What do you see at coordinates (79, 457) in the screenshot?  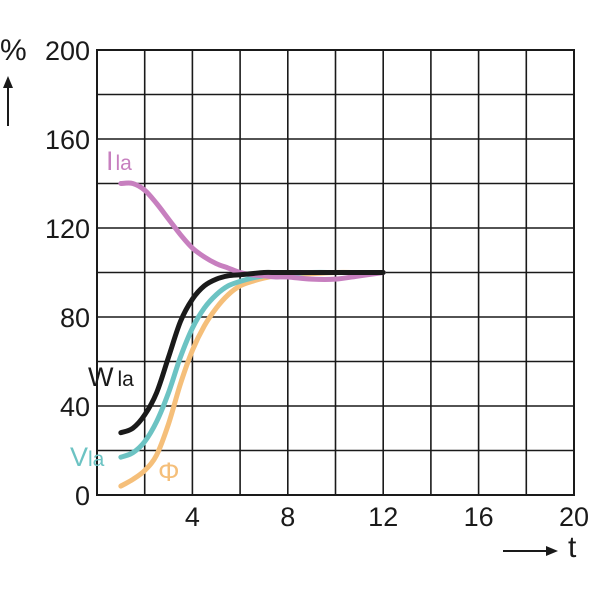 I see `series-label-vla-main: V` at bounding box center [79, 457].